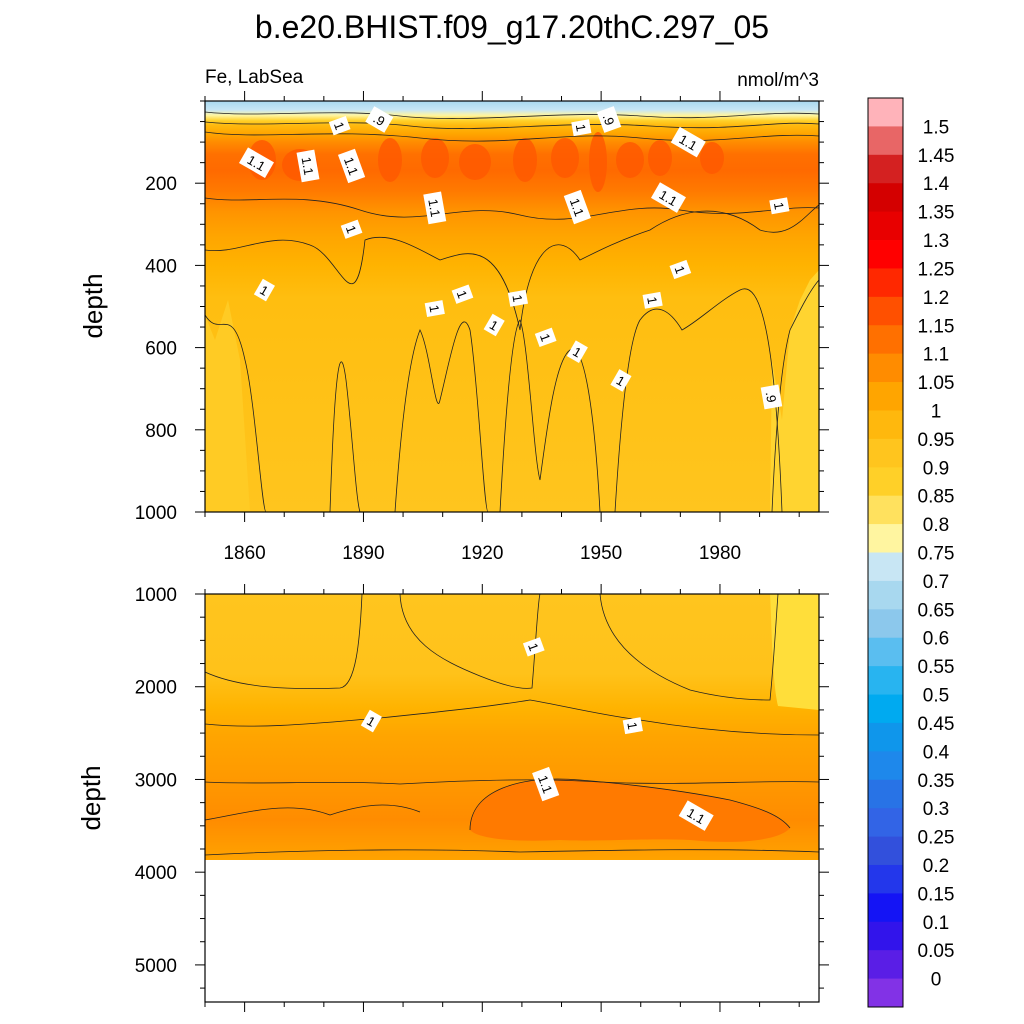 The height and width of the screenshot is (1024, 1024). I want to click on colorbar-frame, so click(885, 552).